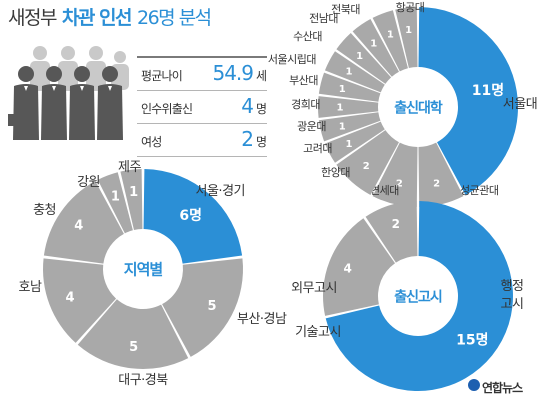 Image resolution: width=550 pixels, height=405 pixels. Describe the element at coordinates (220, 191) in the screenshot. I see `category-label: 서울·경기` at that location.